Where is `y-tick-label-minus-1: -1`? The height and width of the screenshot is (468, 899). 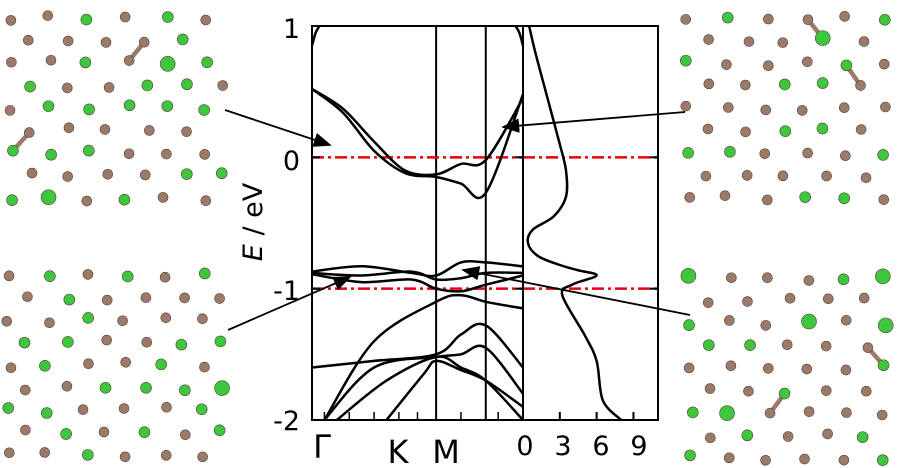 y-tick-label-minus-1: -1 is located at coordinates (286, 291).